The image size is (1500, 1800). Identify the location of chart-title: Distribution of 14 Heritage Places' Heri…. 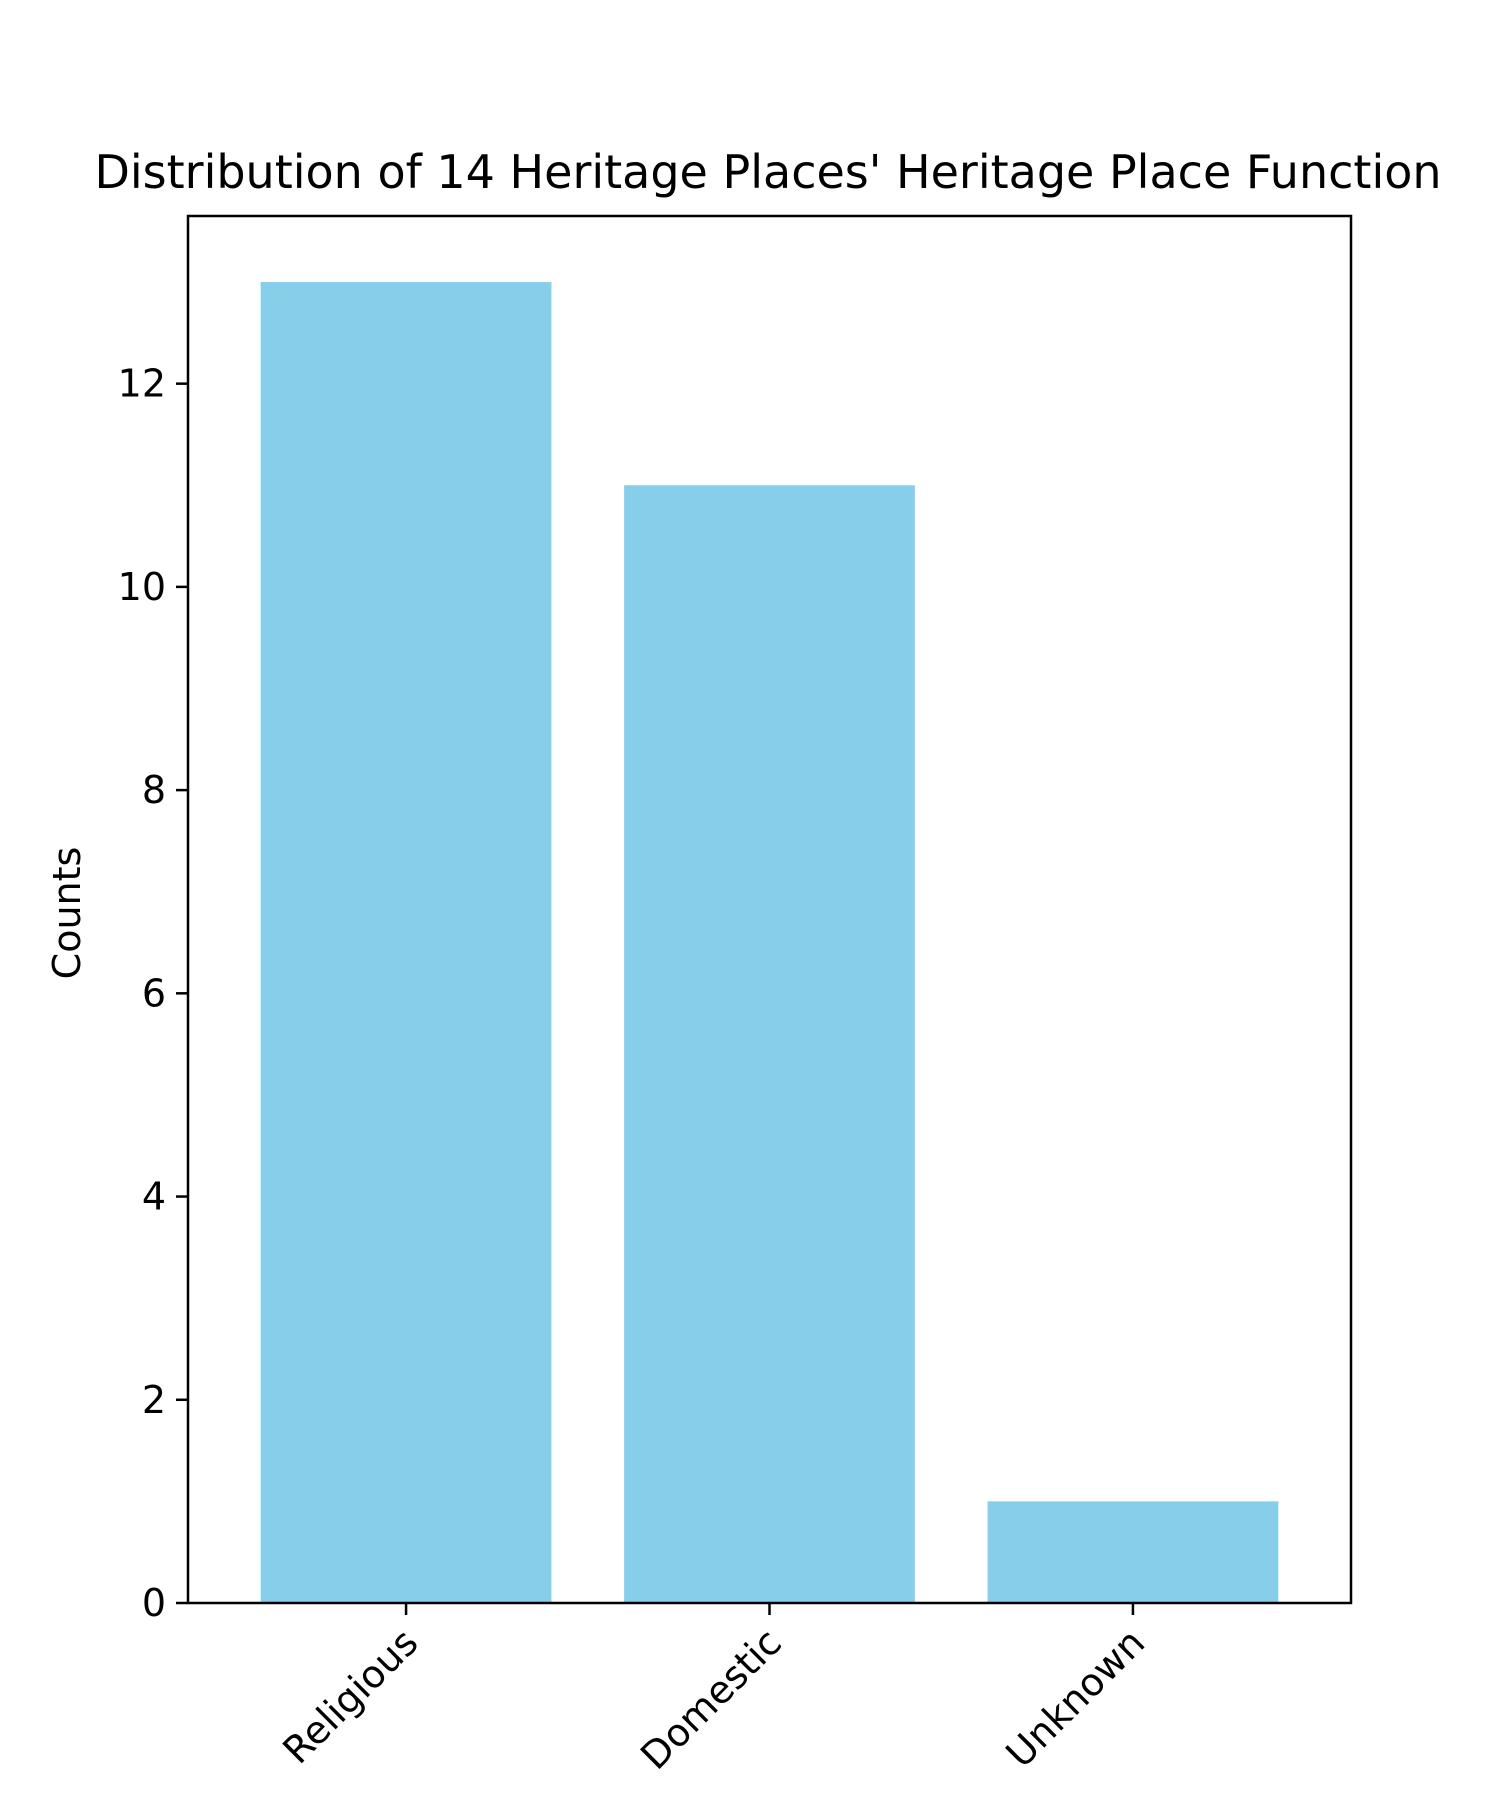
(767, 172).